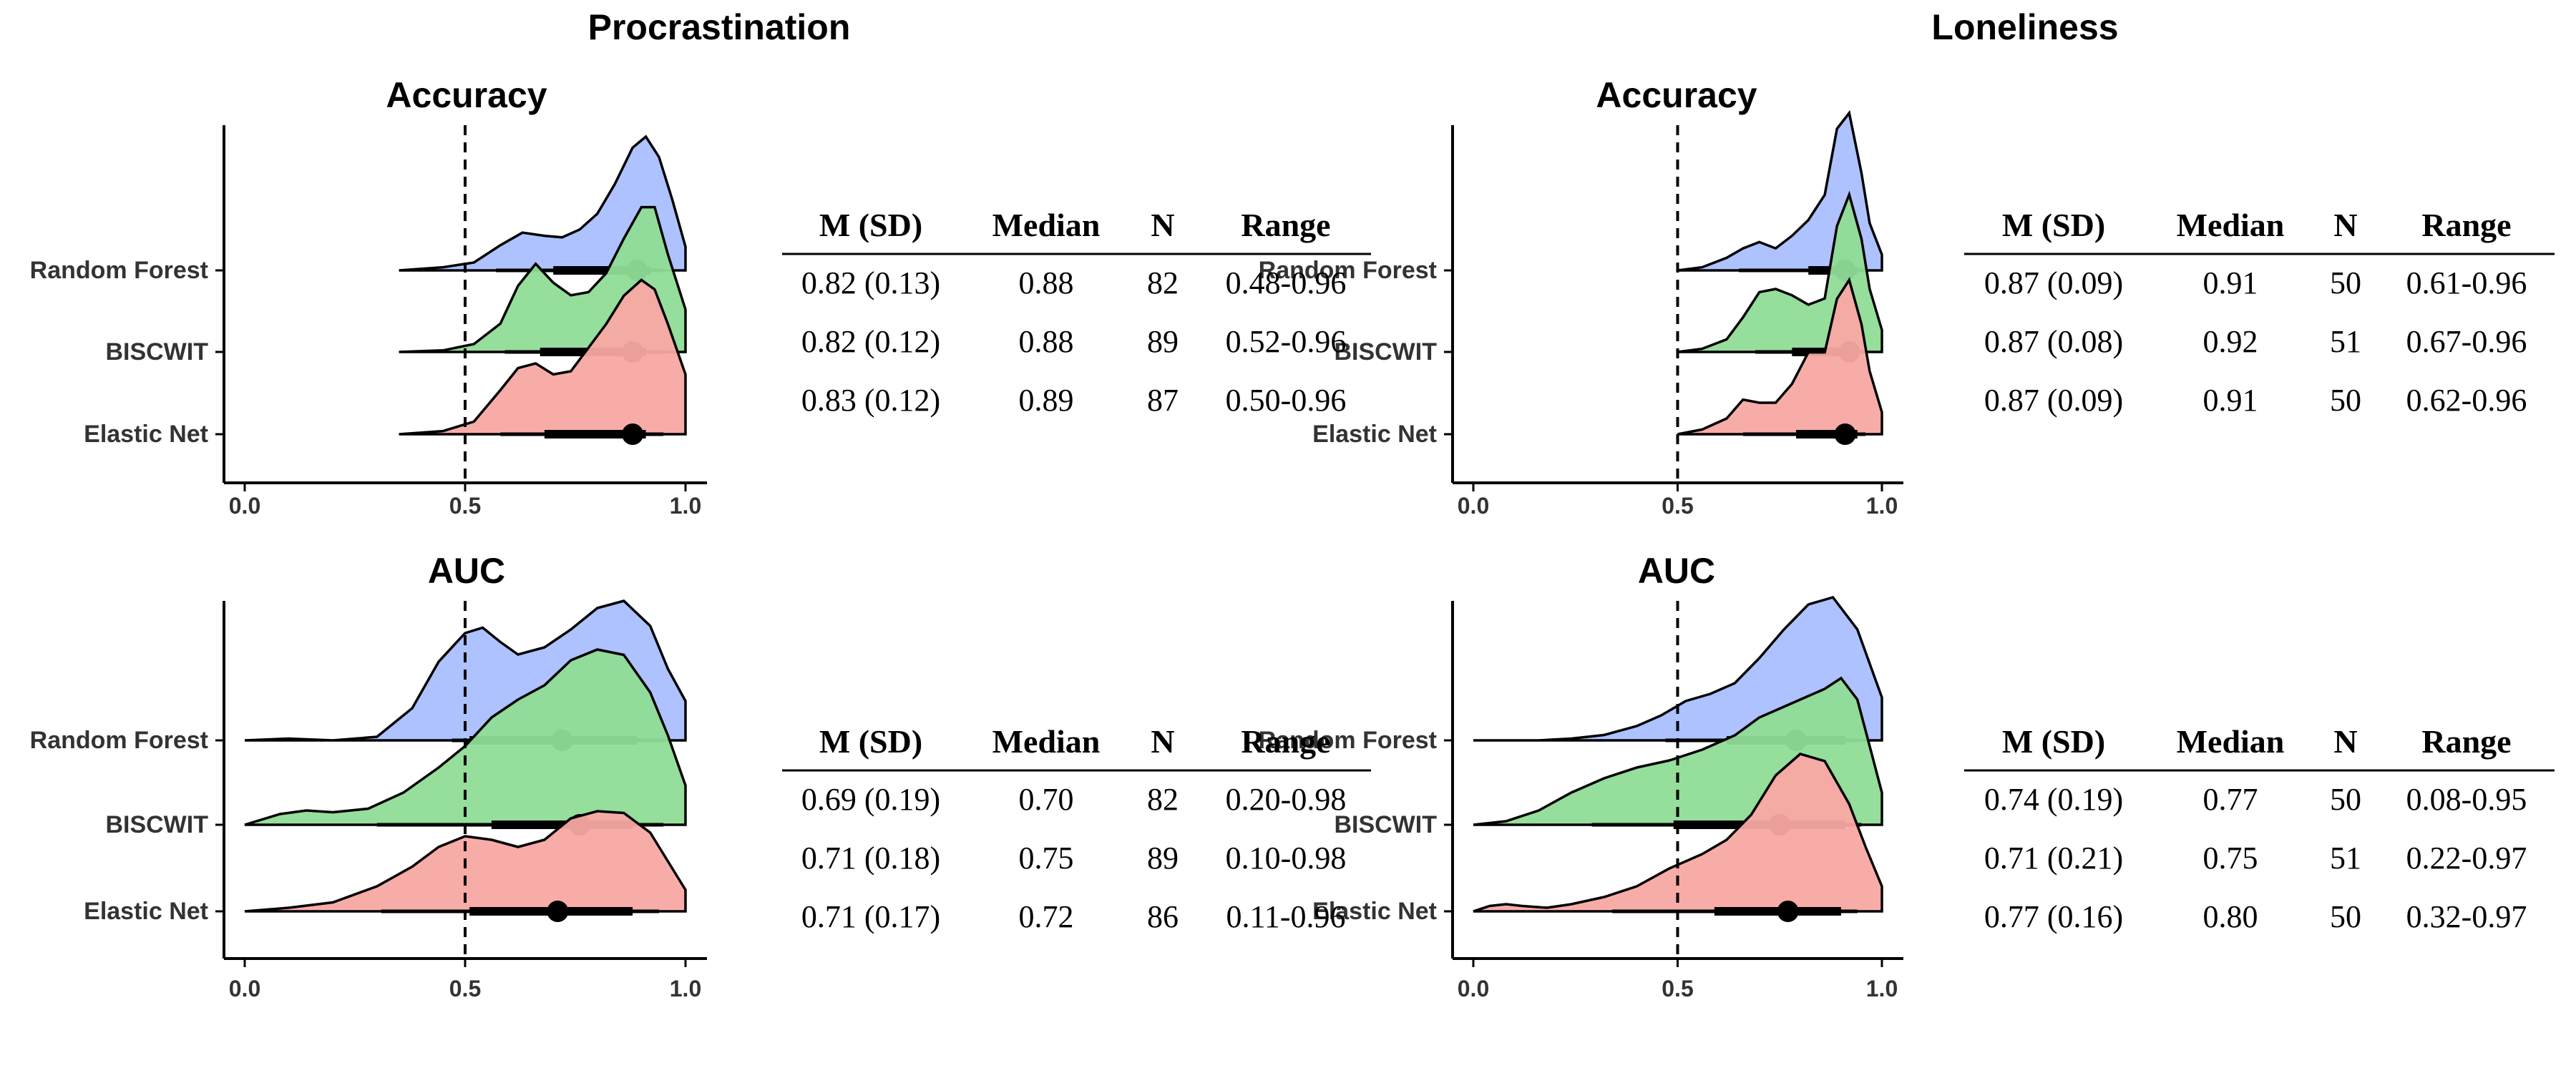  I want to click on table-cell: 0.89, so click(1046, 401).